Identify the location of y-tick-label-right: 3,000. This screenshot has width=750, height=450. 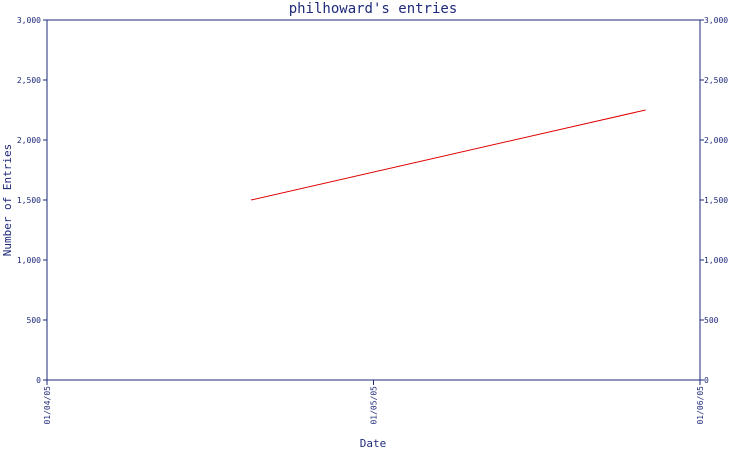
(716, 20).